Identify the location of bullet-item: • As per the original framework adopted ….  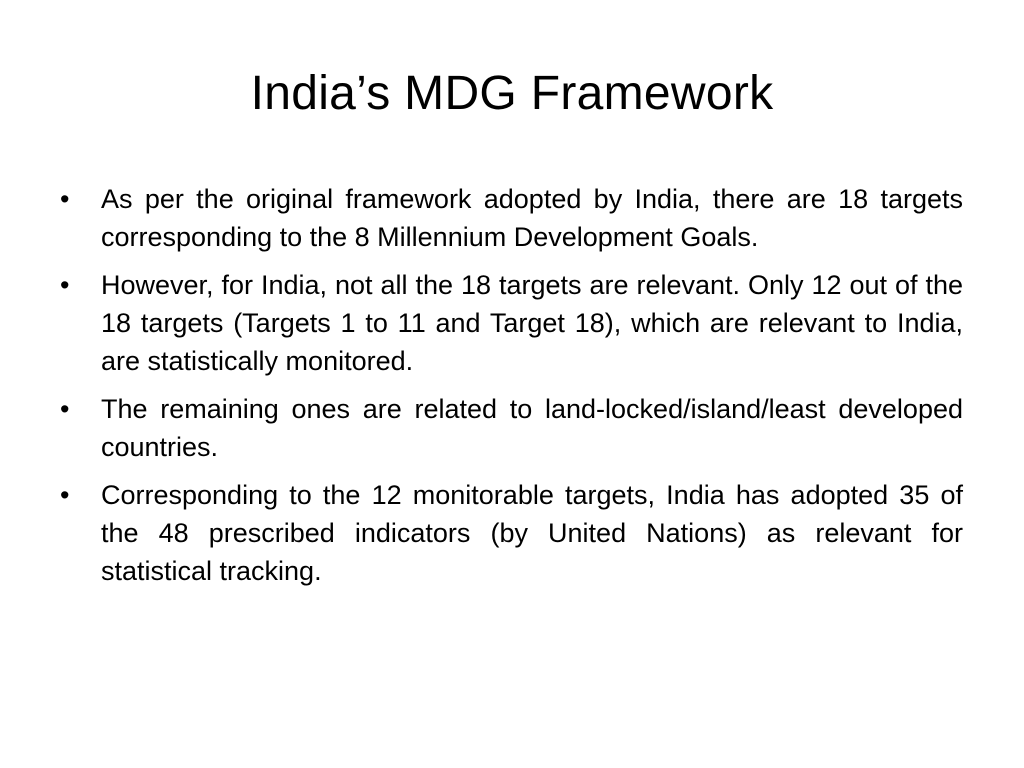
(511, 218).